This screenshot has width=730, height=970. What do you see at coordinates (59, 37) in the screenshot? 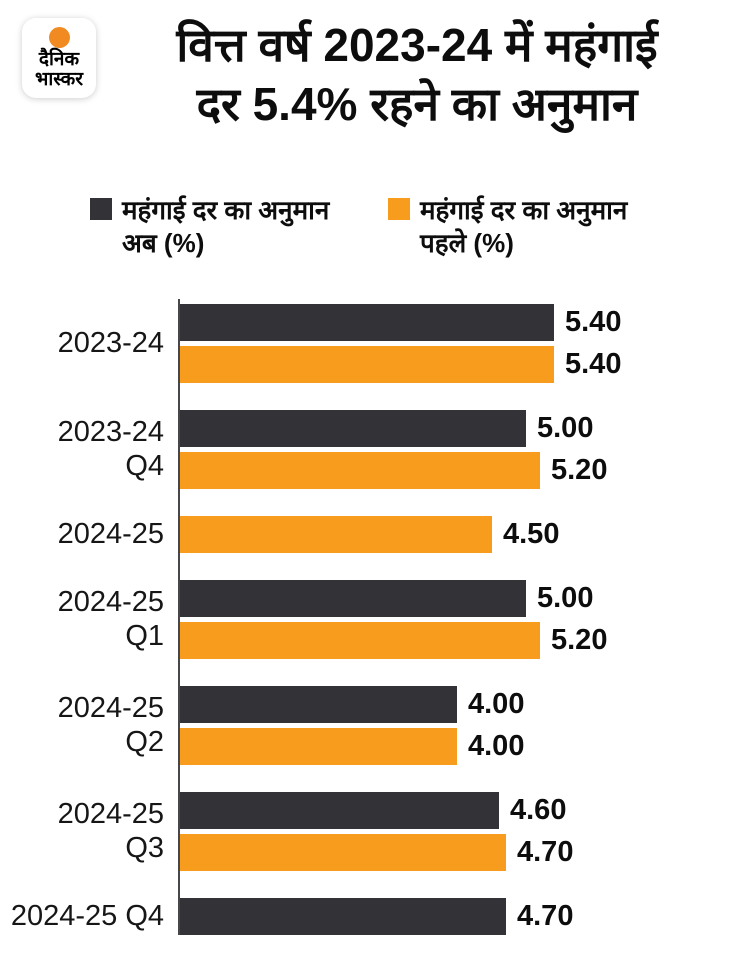
I see `logo-sun-icon` at bounding box center [59, 37].